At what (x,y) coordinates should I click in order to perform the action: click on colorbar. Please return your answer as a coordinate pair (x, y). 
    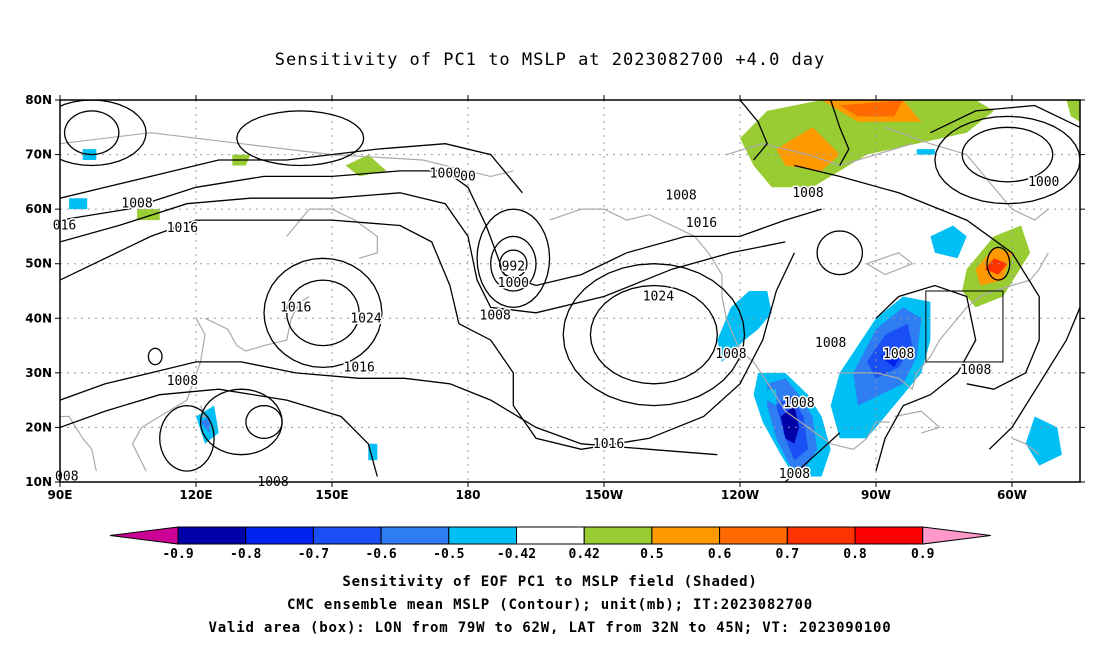
    Looking at the image, I should click on (550, 535).